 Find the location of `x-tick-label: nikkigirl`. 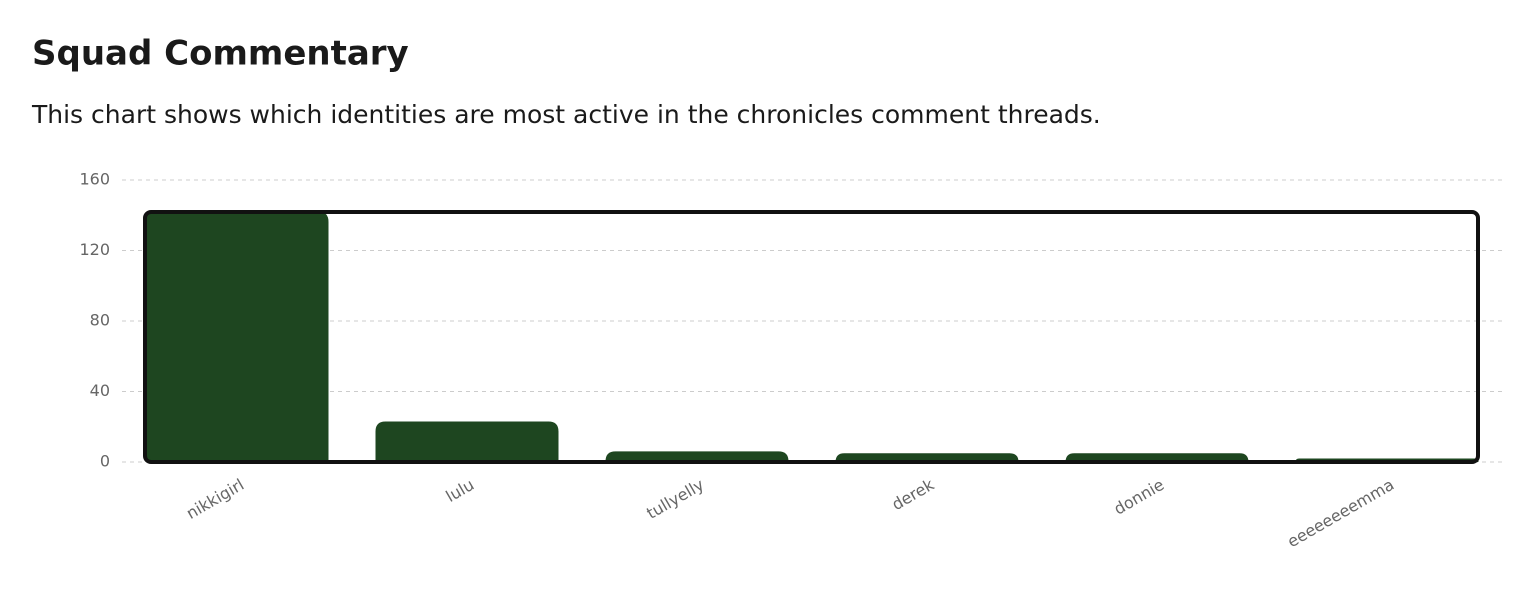

x-tick-label: nikkigirl is located at coordinates (215, 499).